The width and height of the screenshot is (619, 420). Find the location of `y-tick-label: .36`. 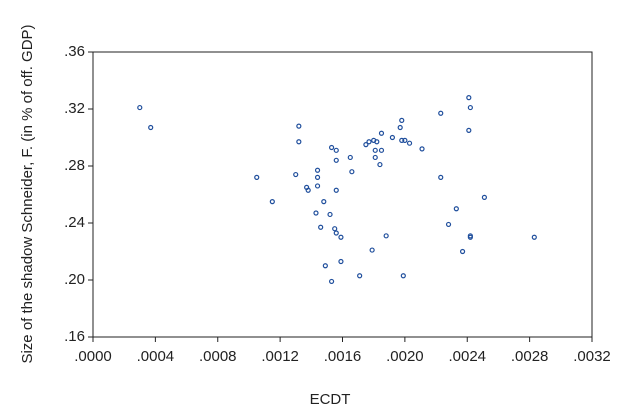

y-tick-label: .36 is located at coordinates (74, 51).